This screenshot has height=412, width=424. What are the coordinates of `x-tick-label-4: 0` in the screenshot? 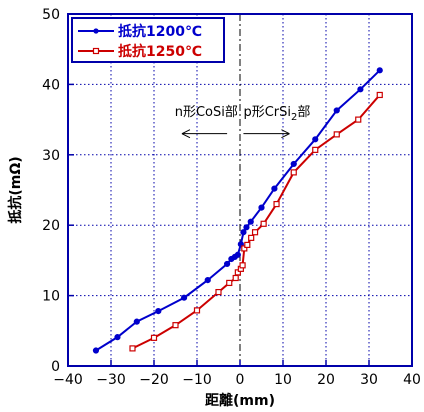 It's located at (240, 380).